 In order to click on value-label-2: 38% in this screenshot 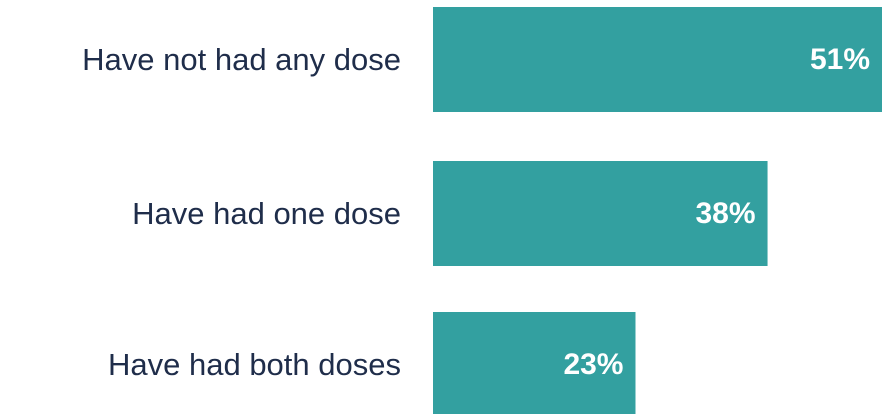, I will do `click(726, 213)`.